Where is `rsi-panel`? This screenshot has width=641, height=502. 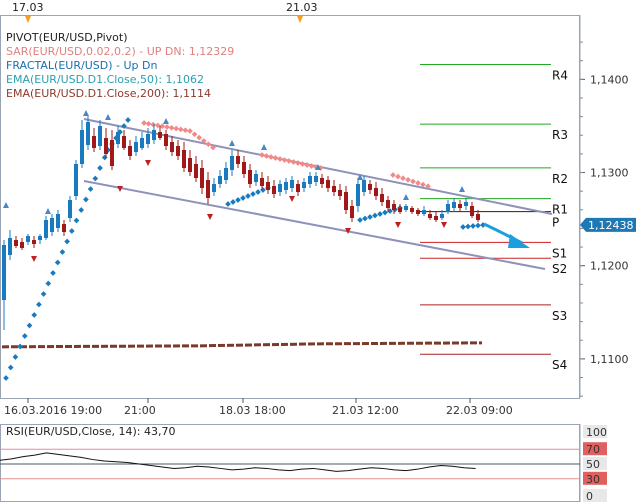
rsi-panel is located at coordinates (290, 463).